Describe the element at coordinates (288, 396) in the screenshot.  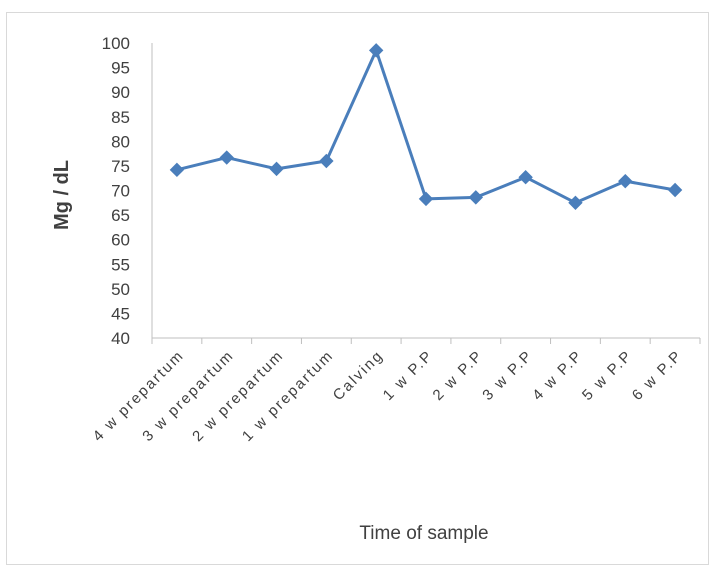
I see `x-category-label: 1 w prepartum` at that location.